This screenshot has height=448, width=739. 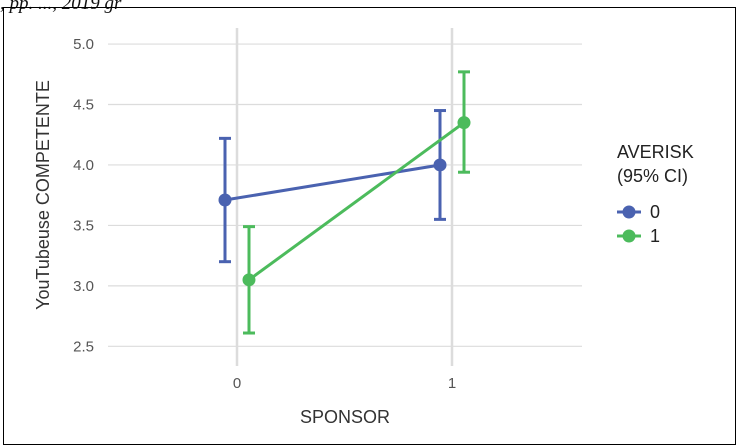 What do you see at coordinates (452, 383) in the screenshot?
I see `x-tick-label: 1` at bounding box center [452, 383].